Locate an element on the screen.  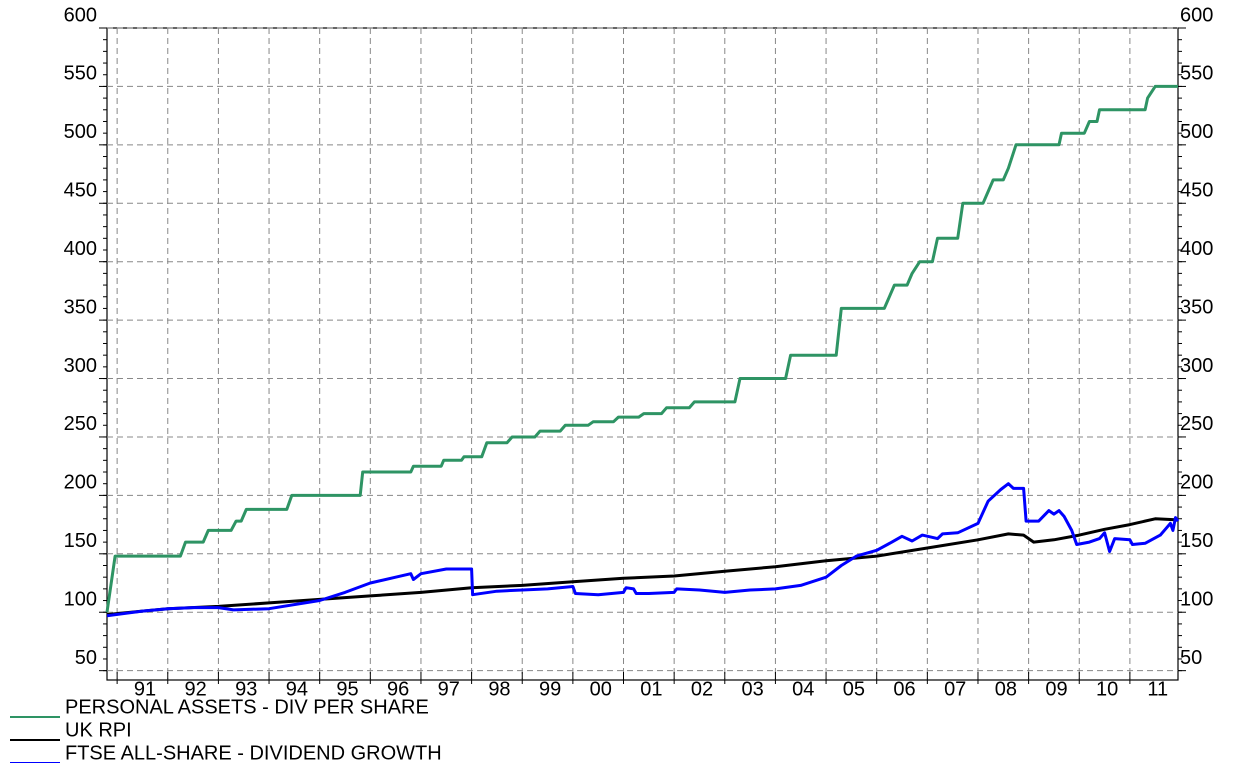
y-tick-label: 150 is located at coordinates (80, 541).